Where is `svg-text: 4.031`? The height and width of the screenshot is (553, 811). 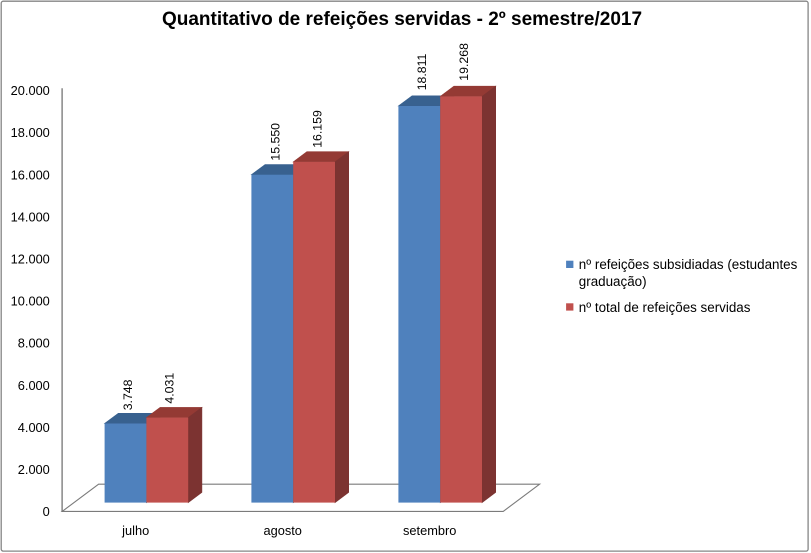
svg-text: 4.031 is located at coordinates (169, 388).